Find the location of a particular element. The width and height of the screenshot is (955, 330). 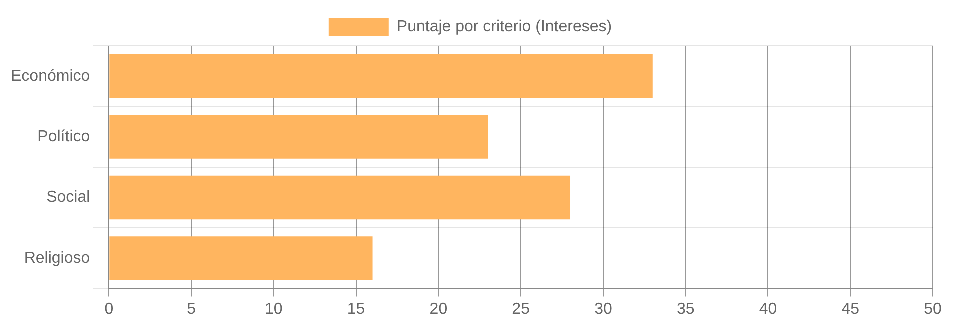

x-tick-label: 5 is located at coordinates (191, 309).